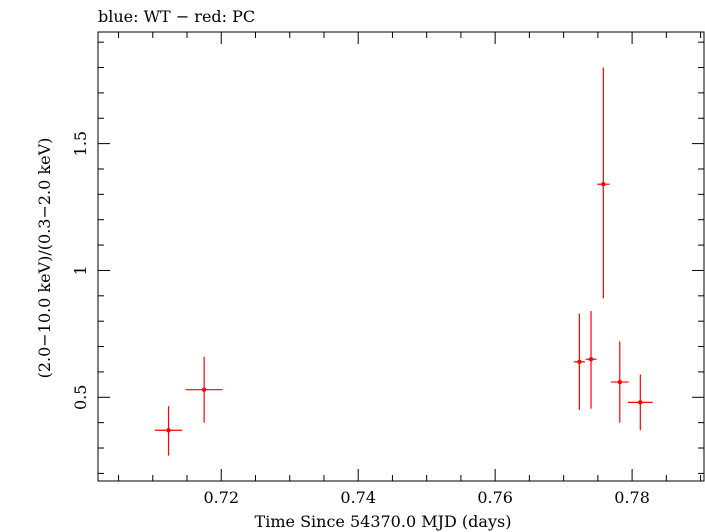  I want to click on chart-title: blue: WT − red: PC, so click(176, 16).